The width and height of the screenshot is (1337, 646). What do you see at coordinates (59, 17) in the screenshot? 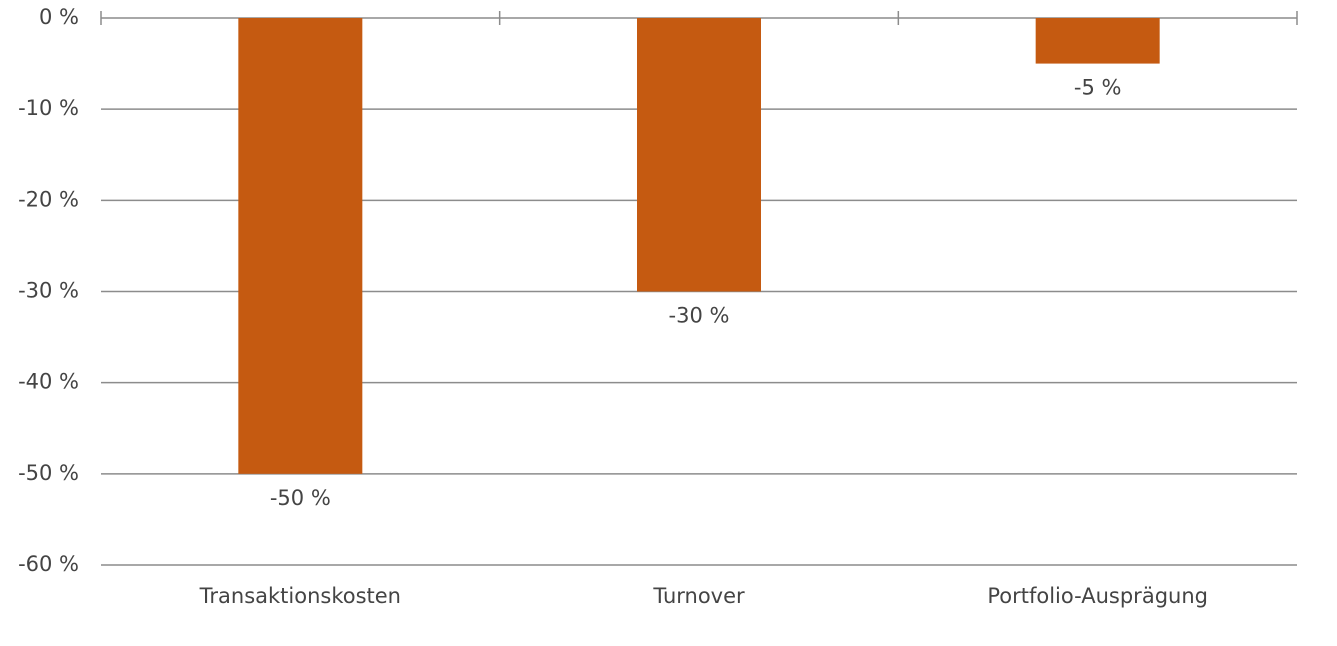
I see `y-tick-label: 0 %` at bounding box center [59, 17].